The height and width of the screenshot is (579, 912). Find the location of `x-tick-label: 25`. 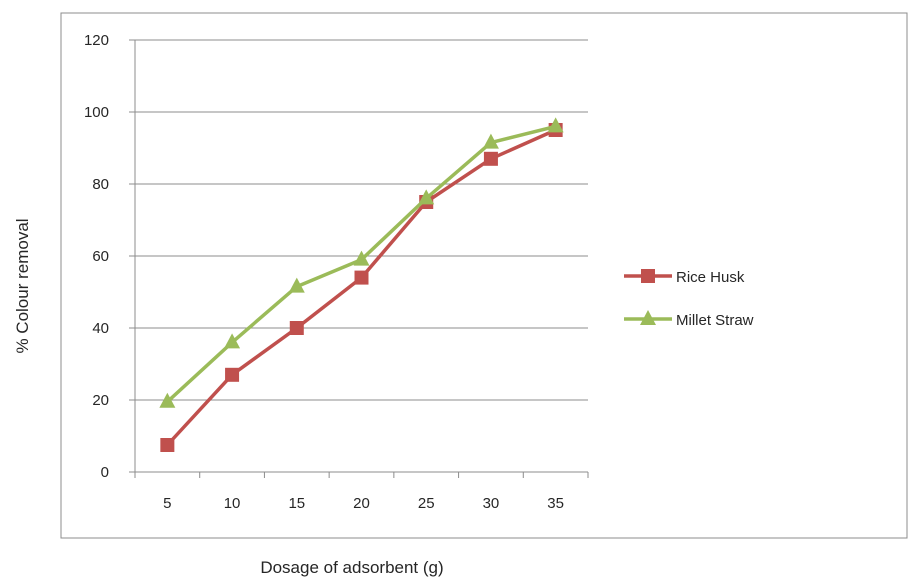

x-tick-label: 25 is located at coordinates (426, 503).